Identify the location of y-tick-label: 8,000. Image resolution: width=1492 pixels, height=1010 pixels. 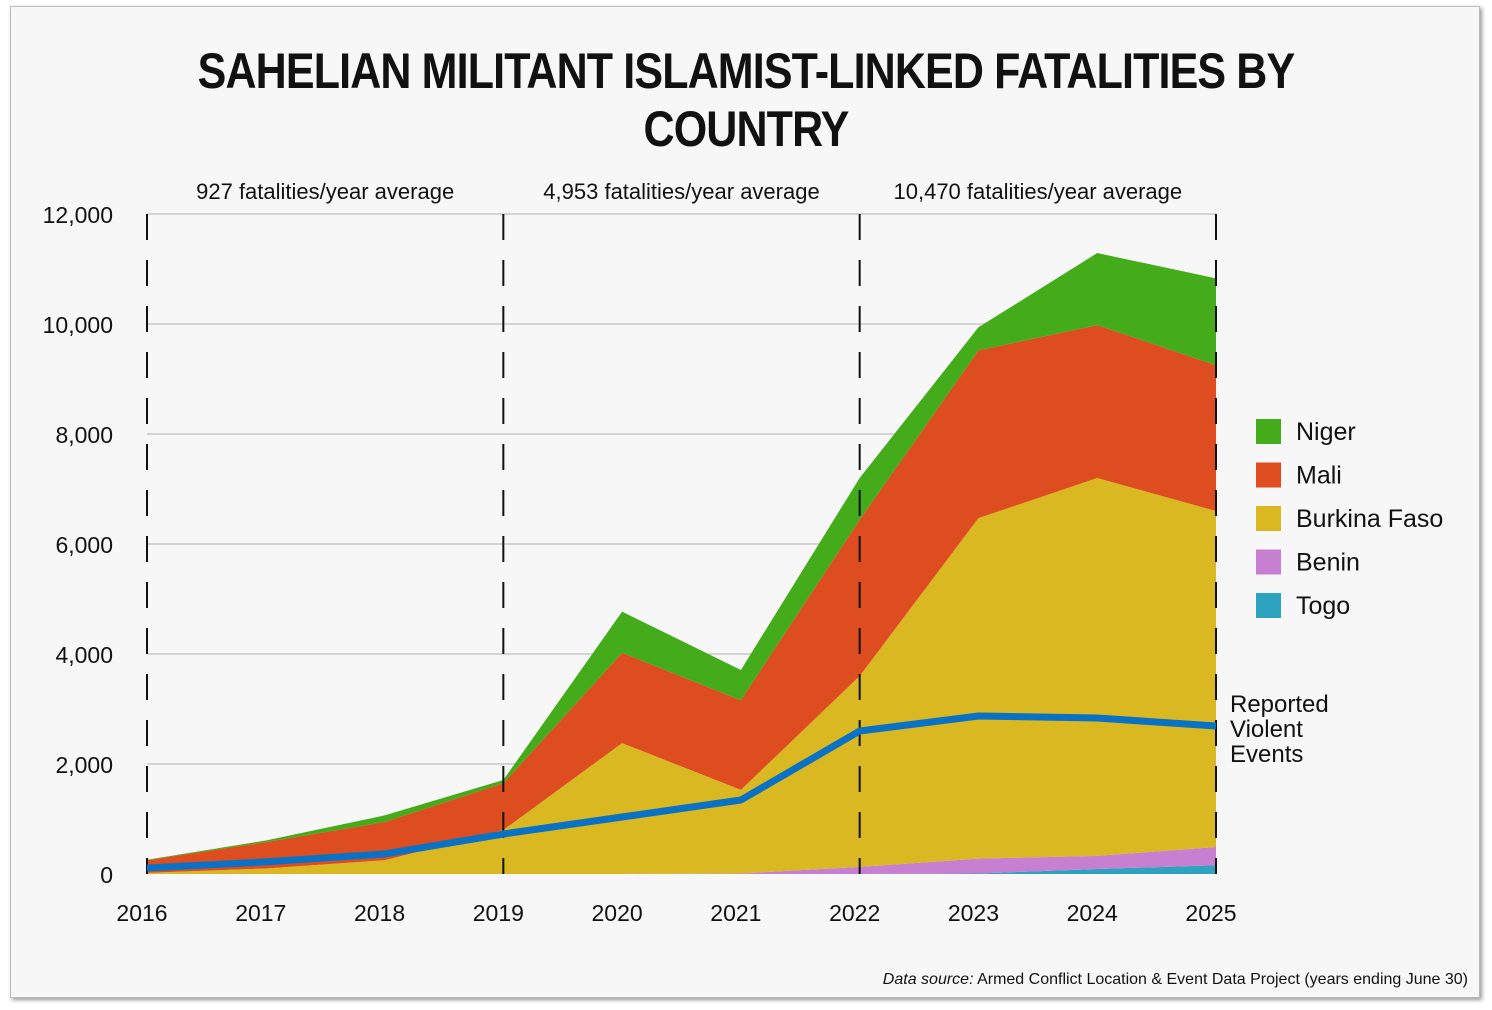
(84, 435).